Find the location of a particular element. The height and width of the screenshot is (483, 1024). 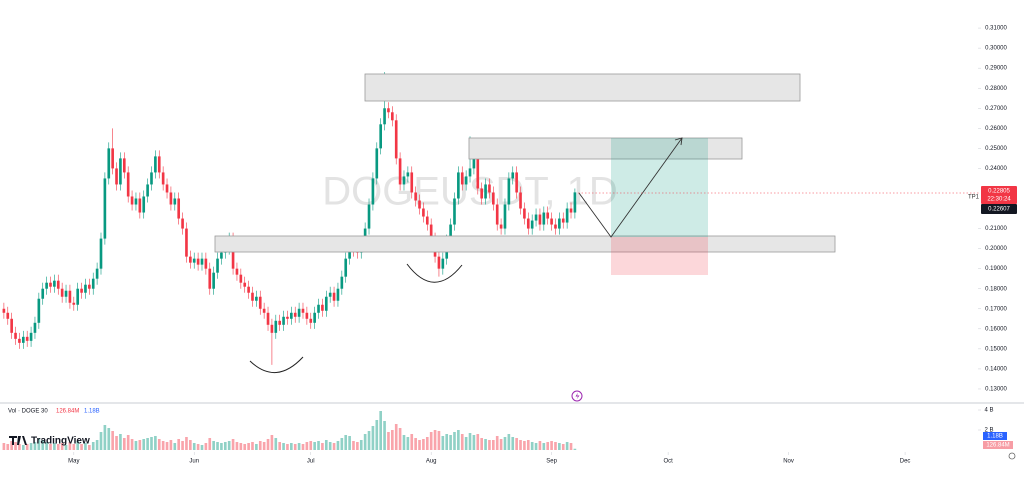

volume-tick-label: 4 B is located at coordinates (988, 411).